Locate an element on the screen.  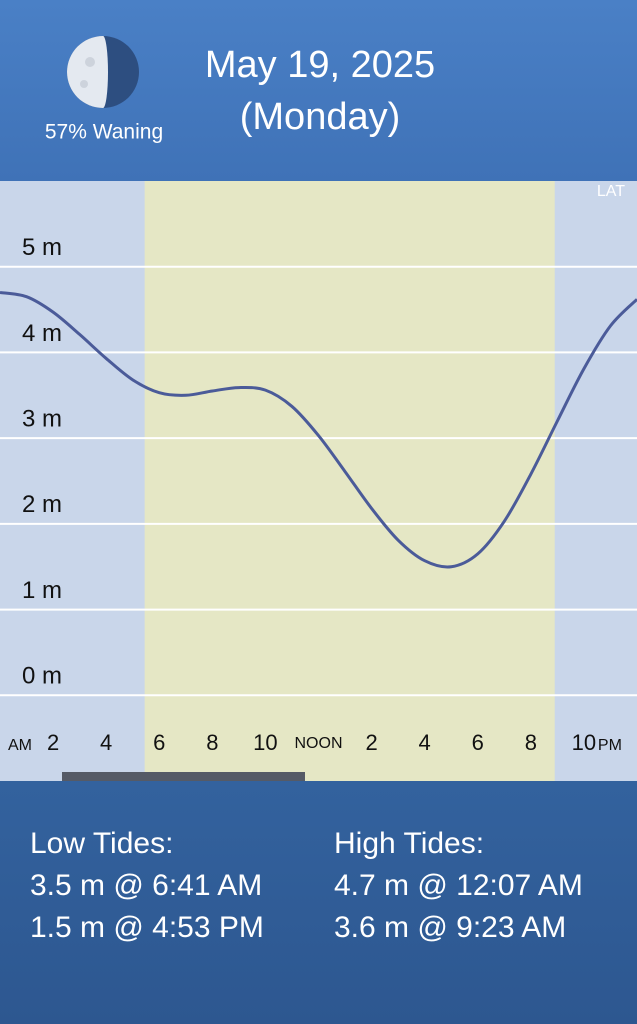
pm-label: PM is located at coordinates (610, 745).